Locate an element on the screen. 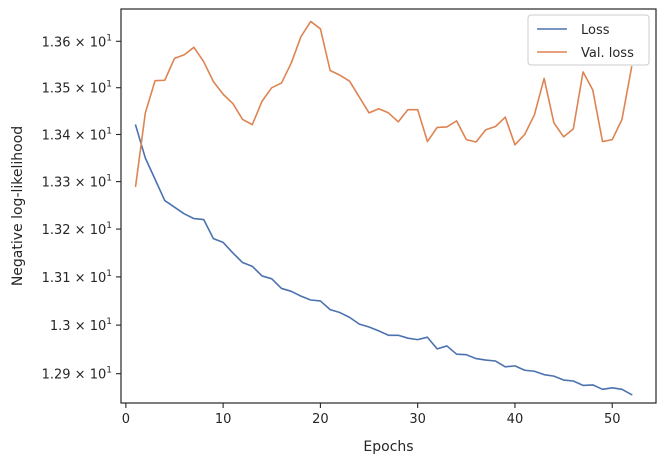 The image size is (667, 463). y-tick-label: 1.3 × 10¹ is located at coordinates (81, 325).